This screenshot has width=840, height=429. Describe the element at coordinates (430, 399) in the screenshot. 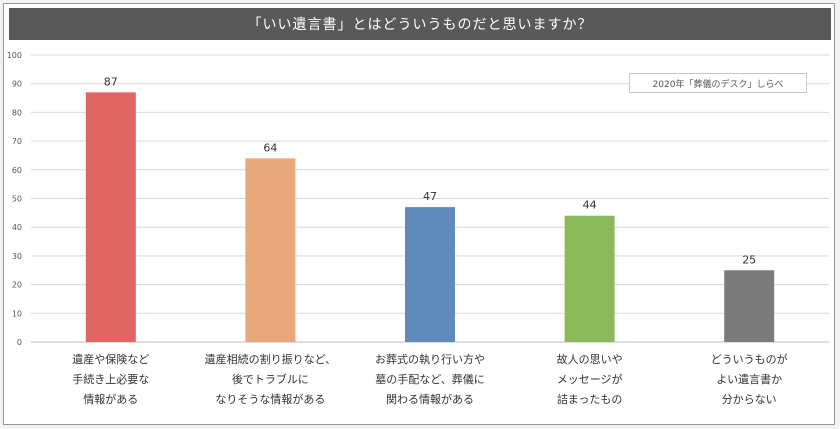

I see `x-tick-label-line: 関わる情報がある` at that location.